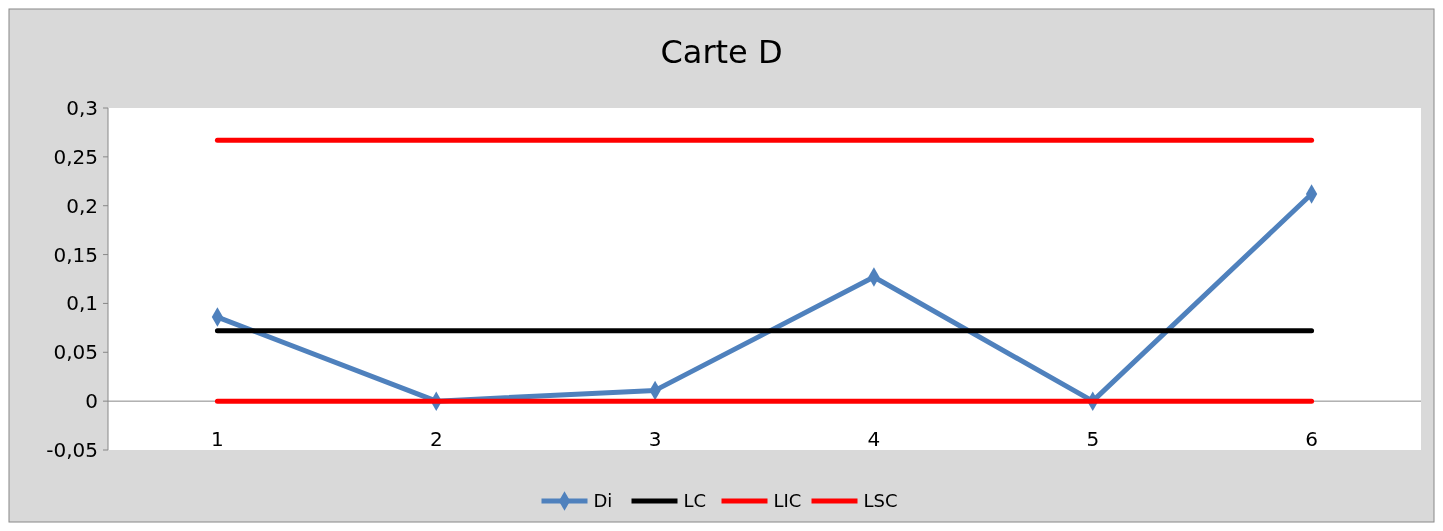  What do you see at coordinates (603, 501) in the screenshot?
I see `legend-label: Di` at bounding box center [603, 501].